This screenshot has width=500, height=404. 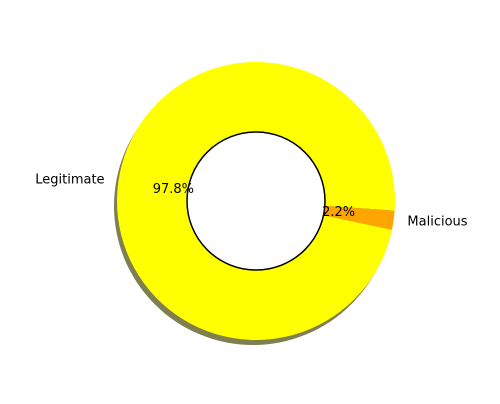 What do you see at coordinates (437, 222) in the screenshot?
I see `slice-label-malicious: Malicious` at bounding box center [437, 222].